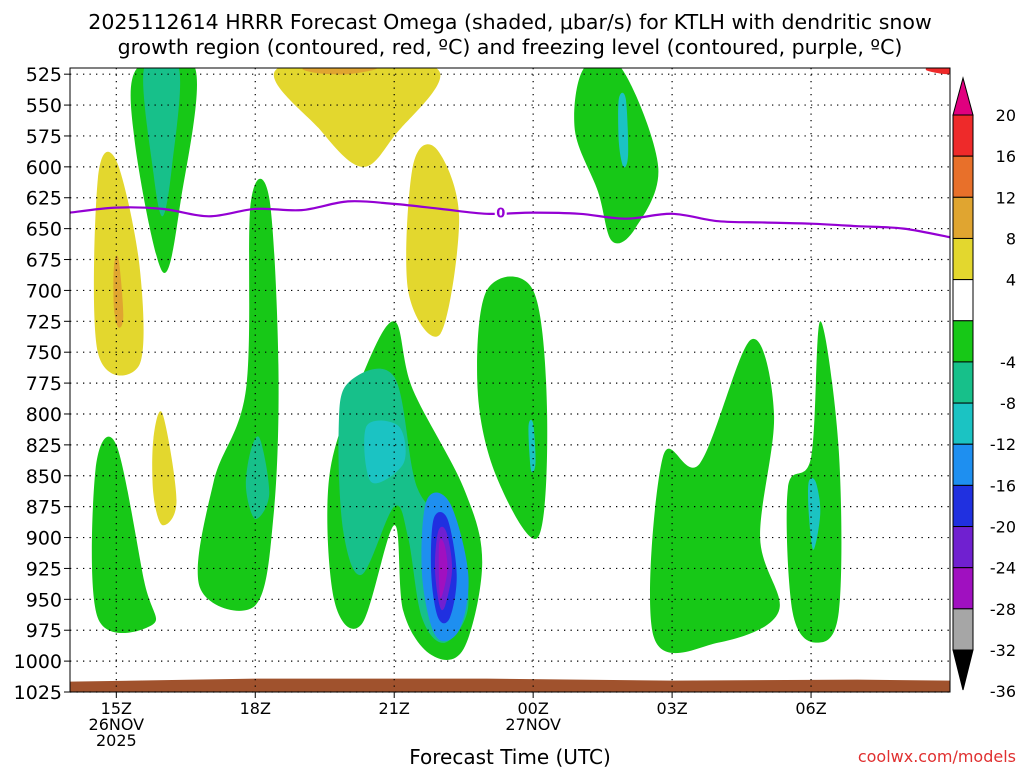 This screenshot has height=768, width=1024. What do you see at coordinates (1006, 197) in the screenshot?
I see `colorbar-label-3: 12` at bounding box center [1006, 197].